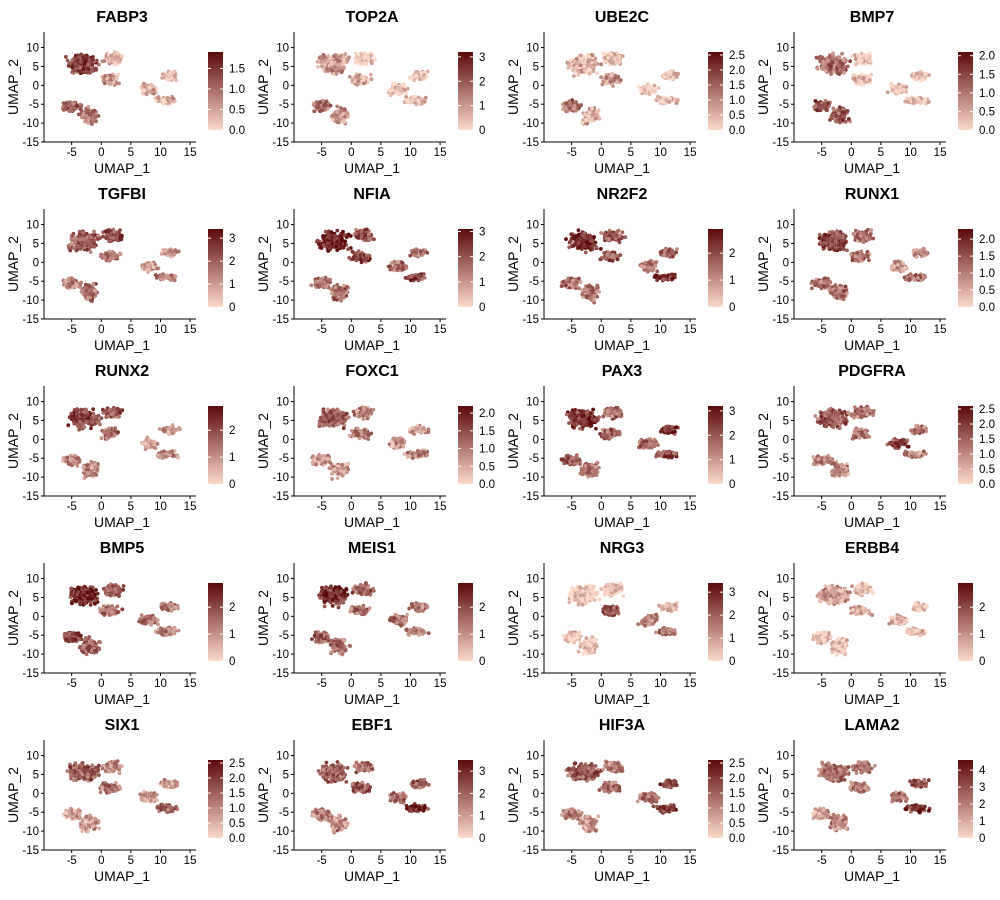 The height and width of the screenshot is (900, 1000). What do you see at coordinates (351, 153) in the screenshot?
I see `x-tick-label: 0` at bounding box center [351, 153].